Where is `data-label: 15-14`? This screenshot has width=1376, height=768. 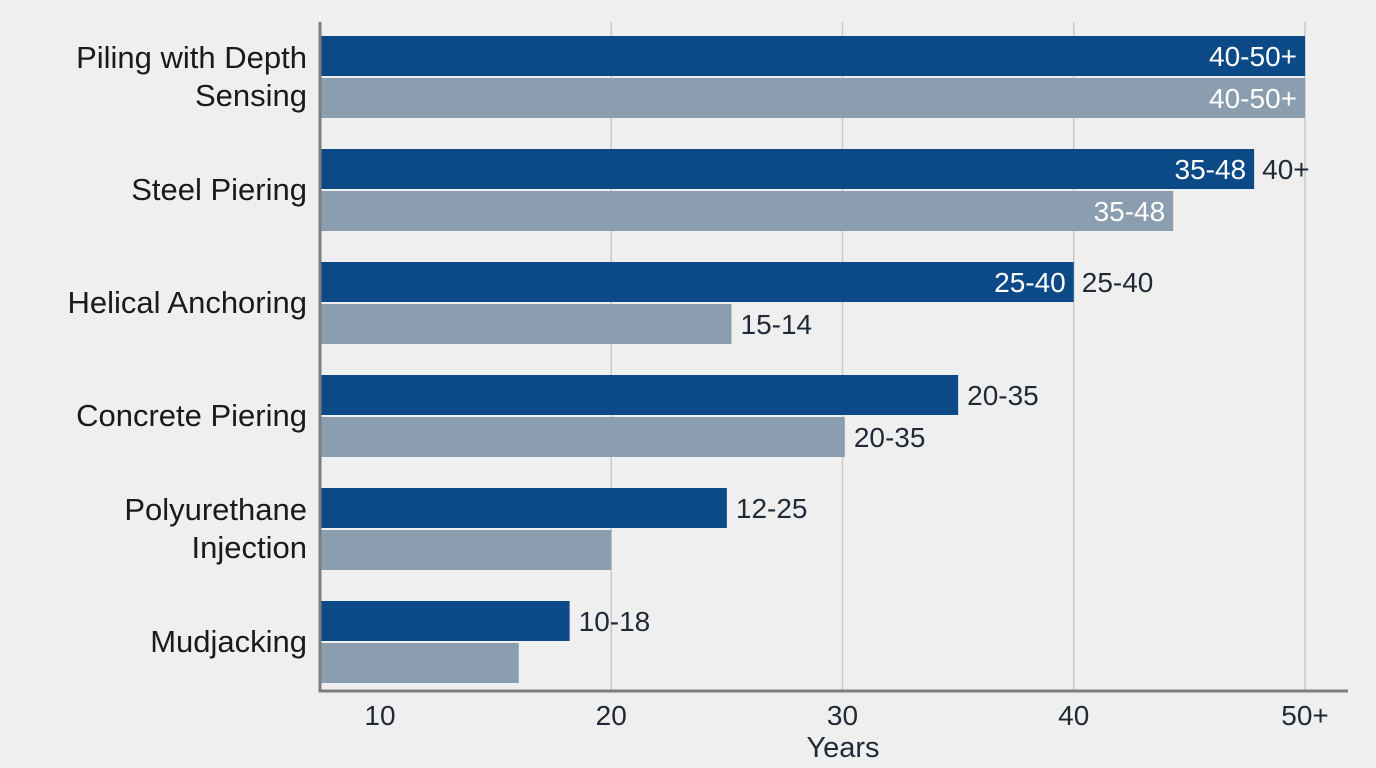
data-label: 15-14 is located at coordinates (777, 324).